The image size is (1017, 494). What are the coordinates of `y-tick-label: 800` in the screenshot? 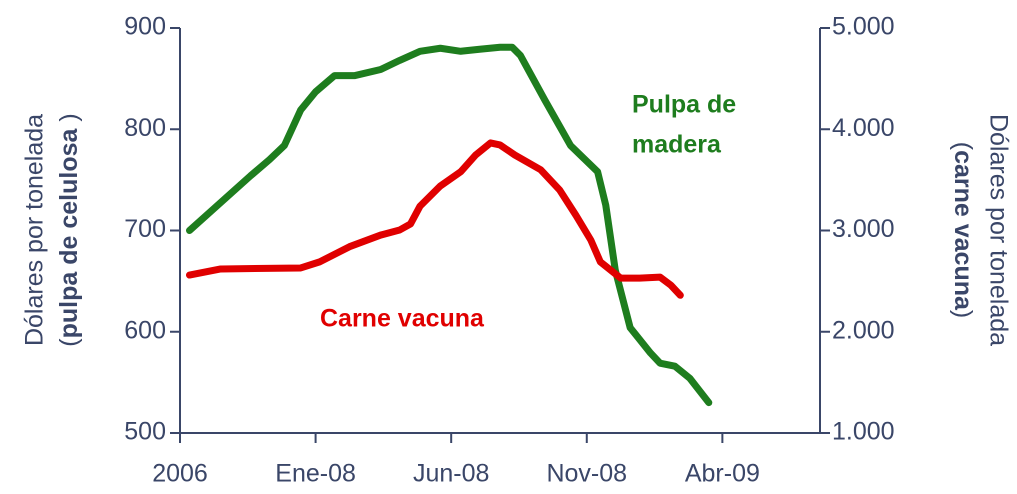 It's located at (145, 128).